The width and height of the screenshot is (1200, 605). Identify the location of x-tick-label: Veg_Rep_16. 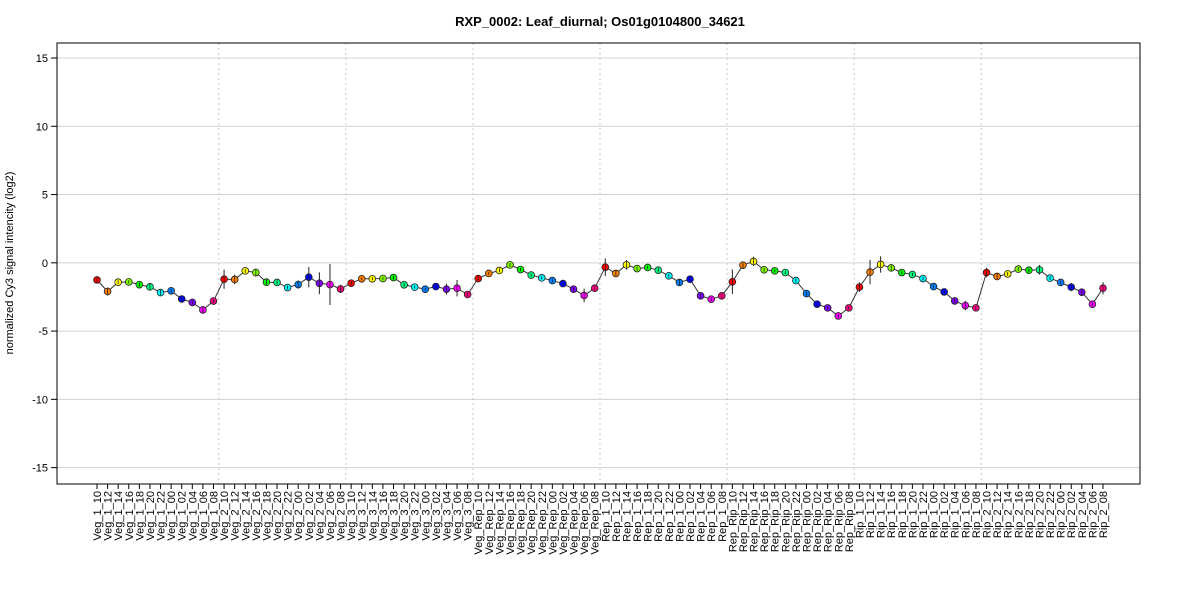
(511, 523).